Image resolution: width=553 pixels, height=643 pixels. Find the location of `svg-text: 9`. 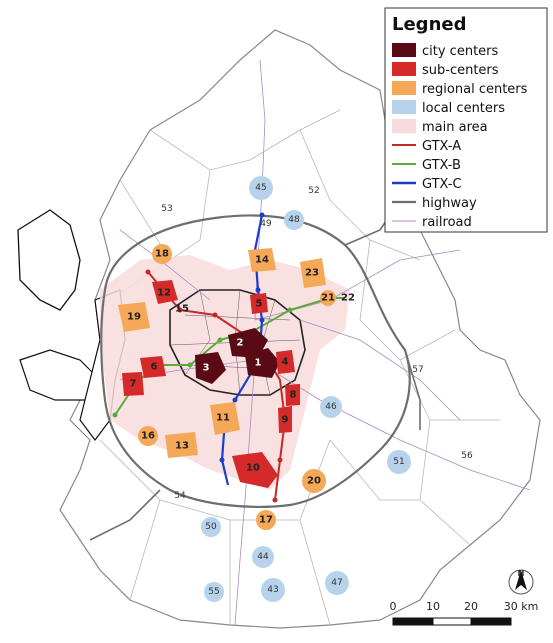

svg-text: 9 is located at coordinates (285, 420).